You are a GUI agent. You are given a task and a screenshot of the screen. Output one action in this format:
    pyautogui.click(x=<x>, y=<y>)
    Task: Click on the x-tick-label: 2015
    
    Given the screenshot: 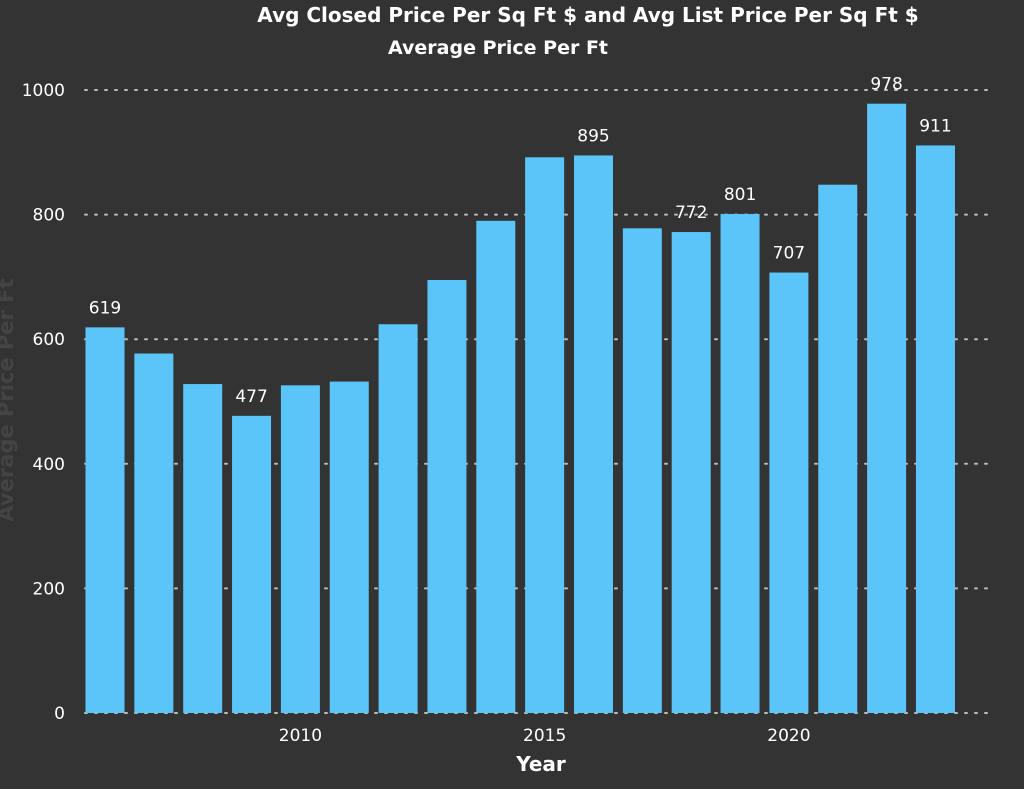 What is the action you would take?
    pyautogui.click(x=544, y=736)
    